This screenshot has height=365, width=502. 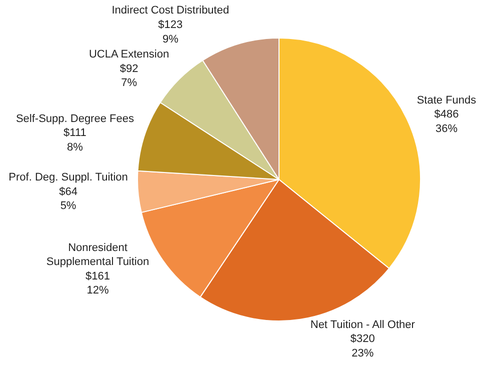 What do you see at coordinates (171, 10) in the screenshot?
I see `slice-label: Indirect Cost Distributed` at bounding box center [171, 10].